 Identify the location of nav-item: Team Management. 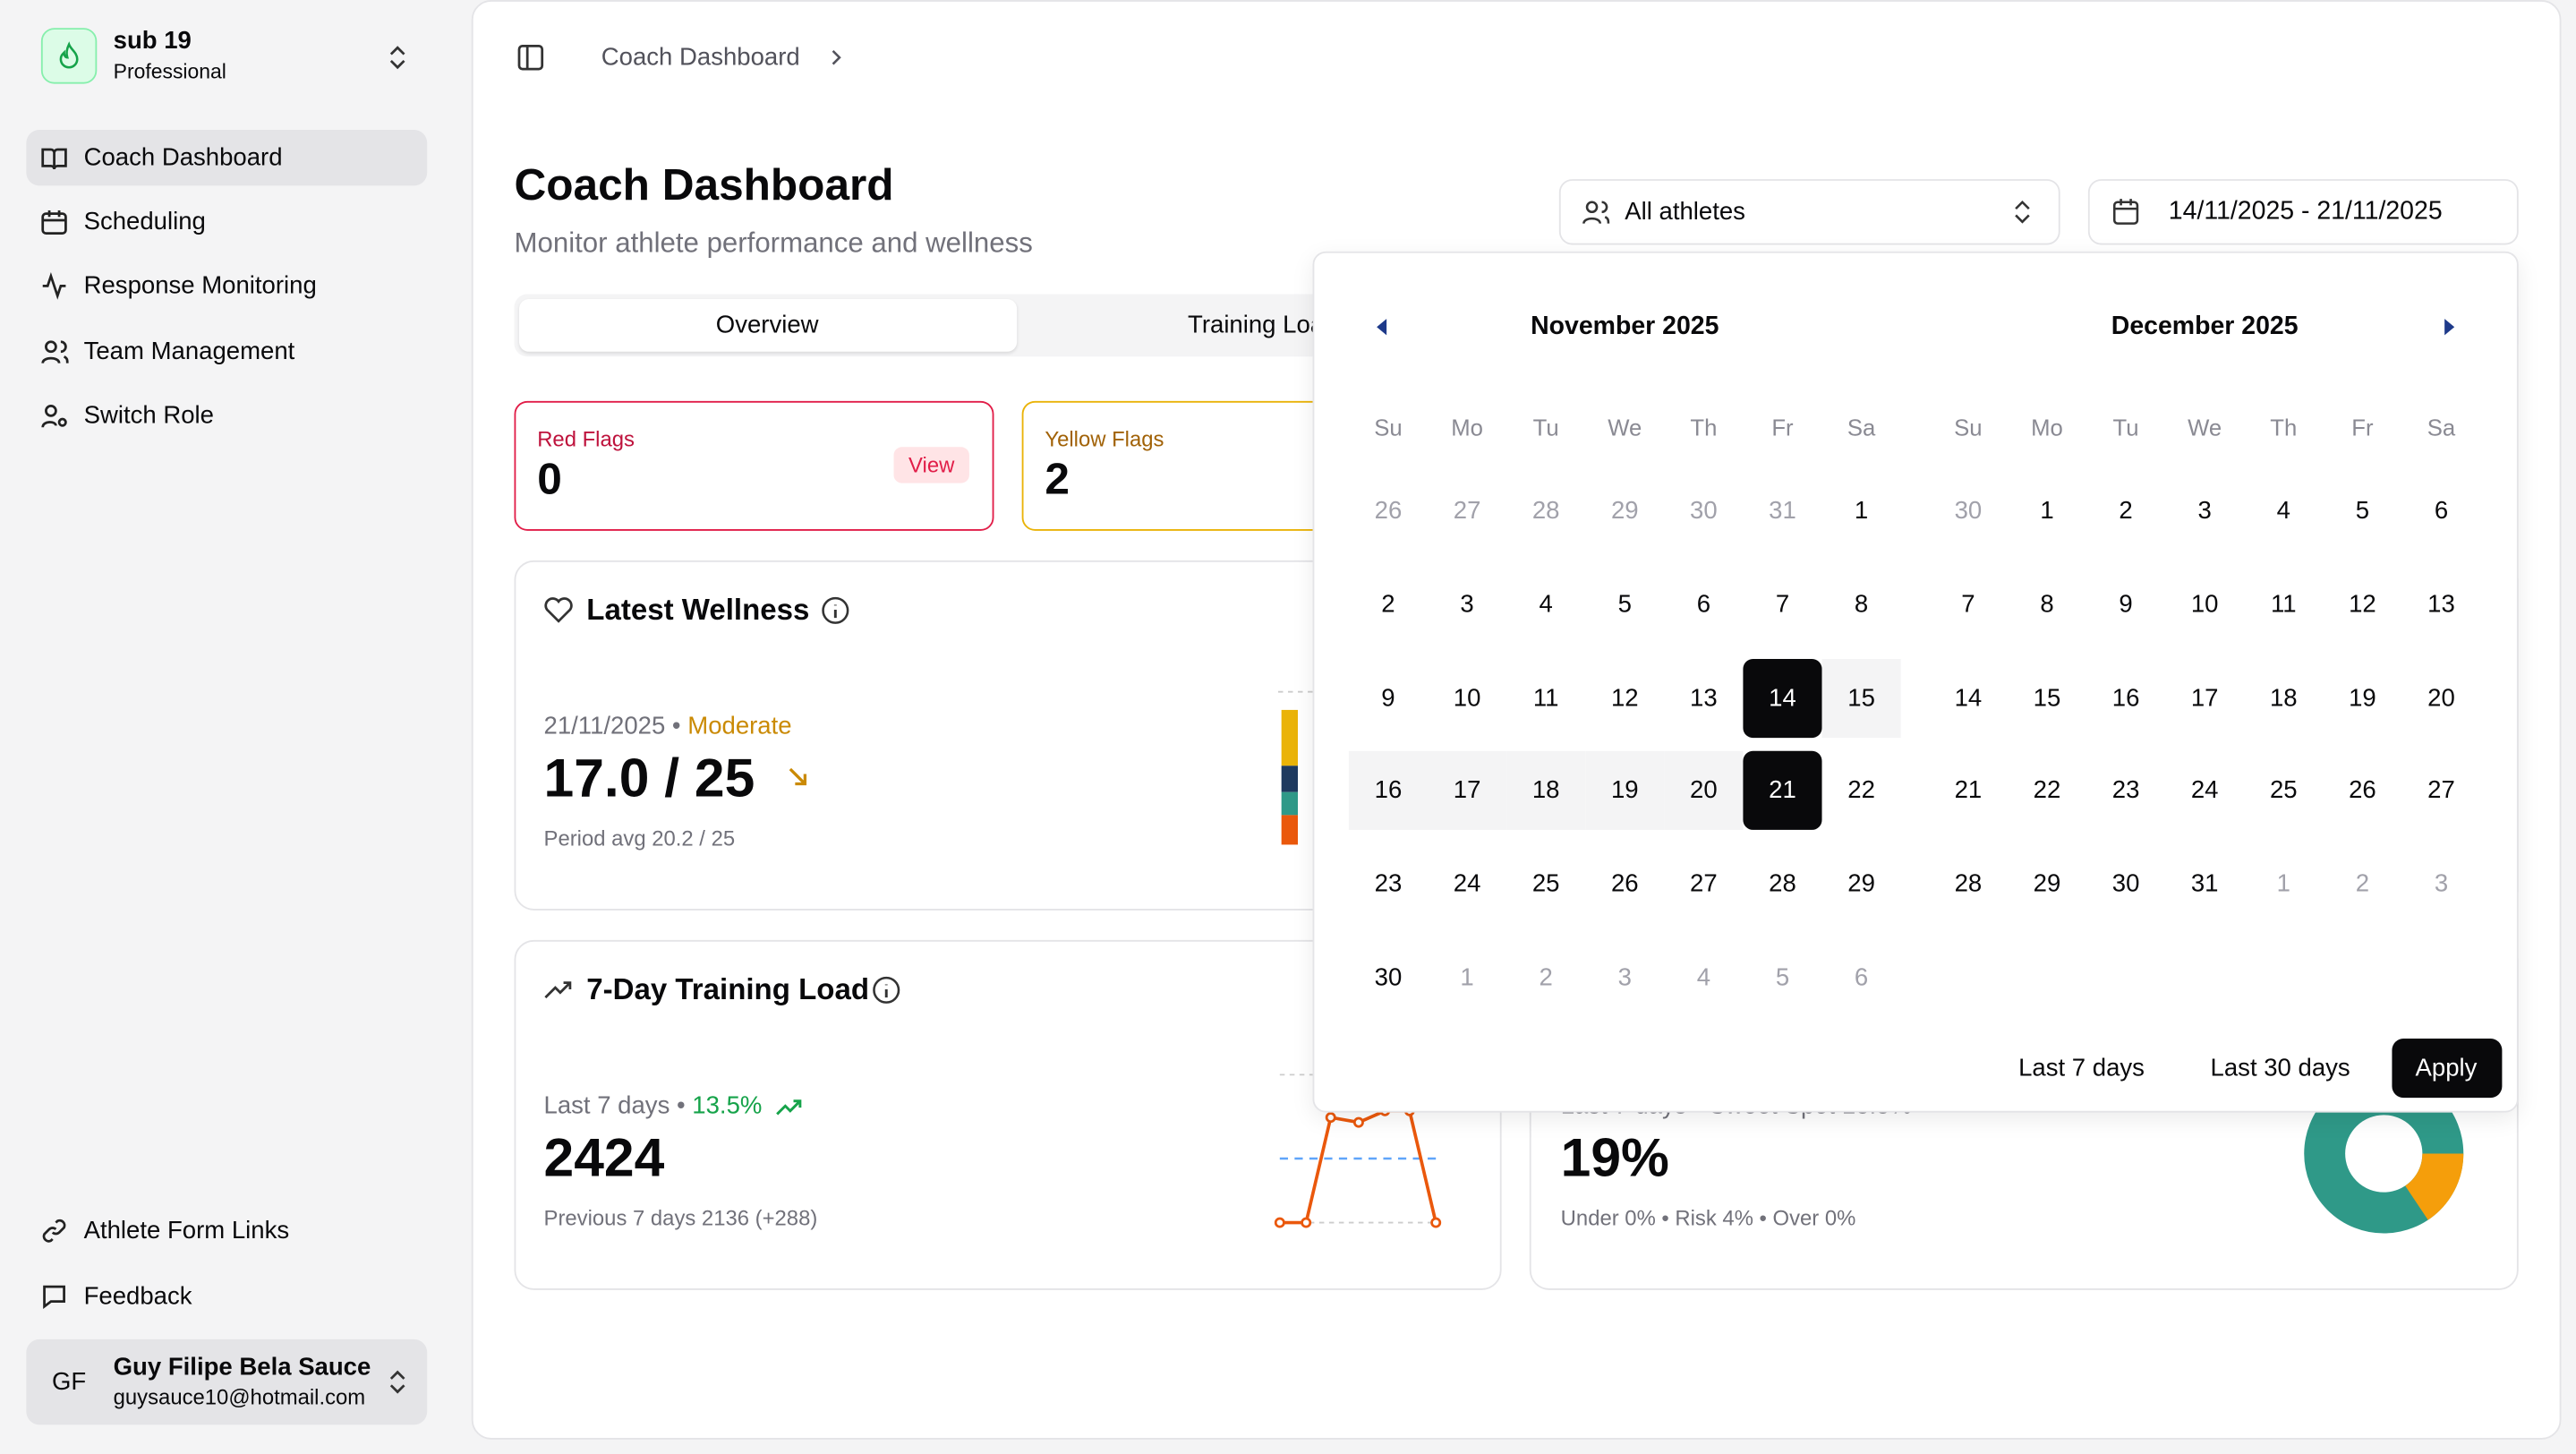
(189, 352).